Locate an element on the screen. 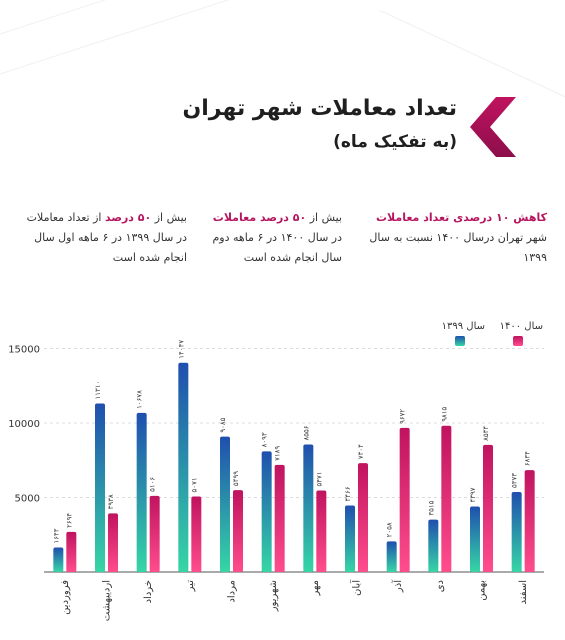  data-label: ۲۶۹۴ is located at coordinates (69, 520).